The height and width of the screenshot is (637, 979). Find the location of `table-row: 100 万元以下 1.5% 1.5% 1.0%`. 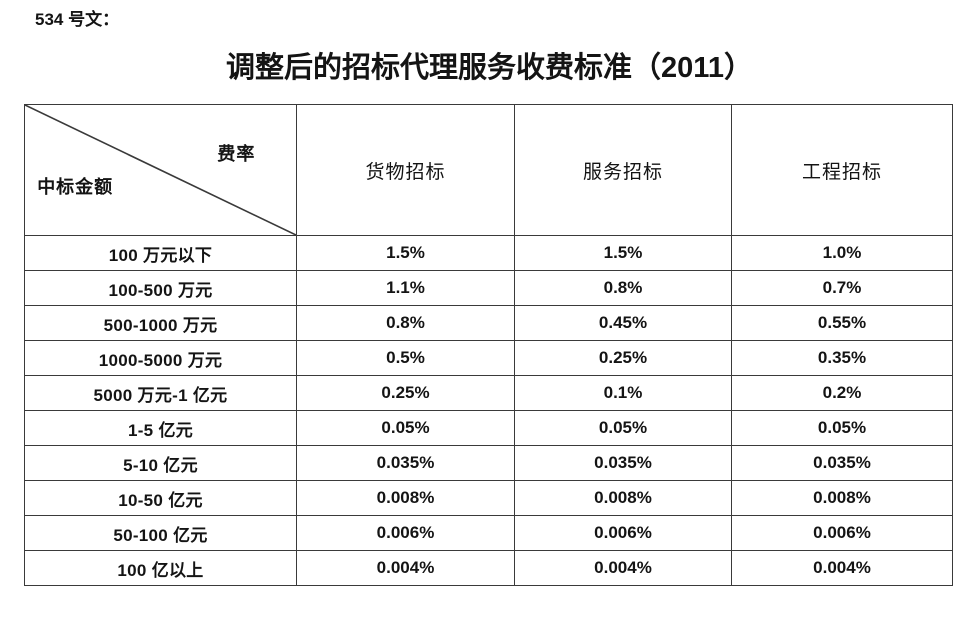

table-row: 100 万元以下 1.5% 1.5% 1.0% is located at coordinates (488, 253).